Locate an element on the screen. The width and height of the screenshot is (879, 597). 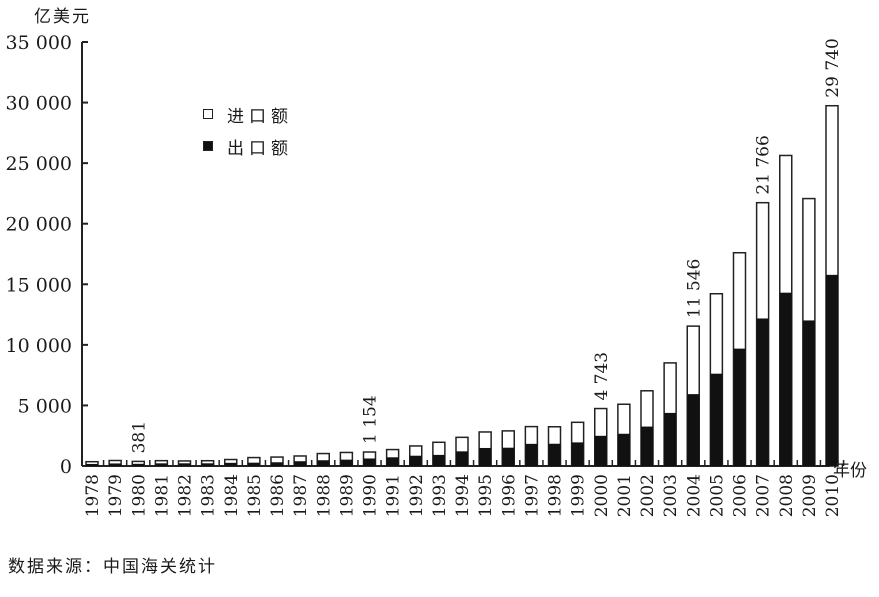
bar-value-label: 11 546 is located at coordinates (694, 288).